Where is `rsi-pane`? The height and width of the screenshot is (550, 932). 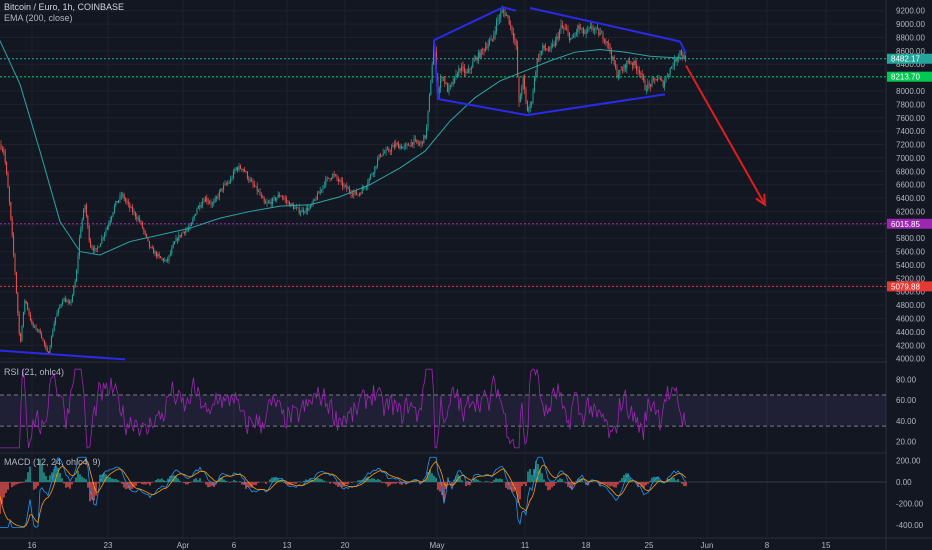
rsi-pane is located at coordinates (443, 408).